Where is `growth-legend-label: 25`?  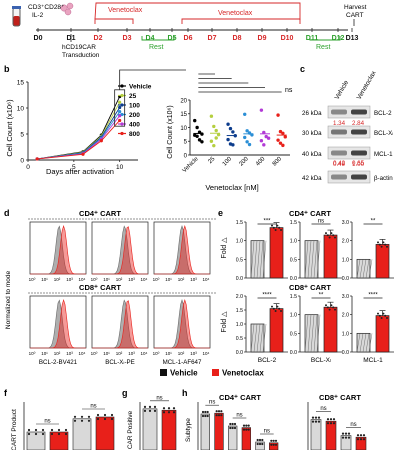 growth-legend-label: 25 is located at coordinates (133, 96).